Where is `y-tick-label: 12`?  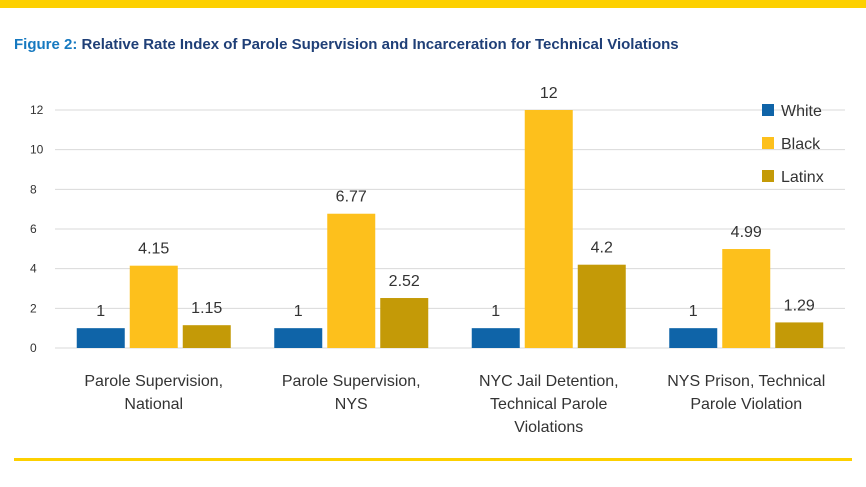 y-tick-label: 12 is located at coordinates (37, 110).